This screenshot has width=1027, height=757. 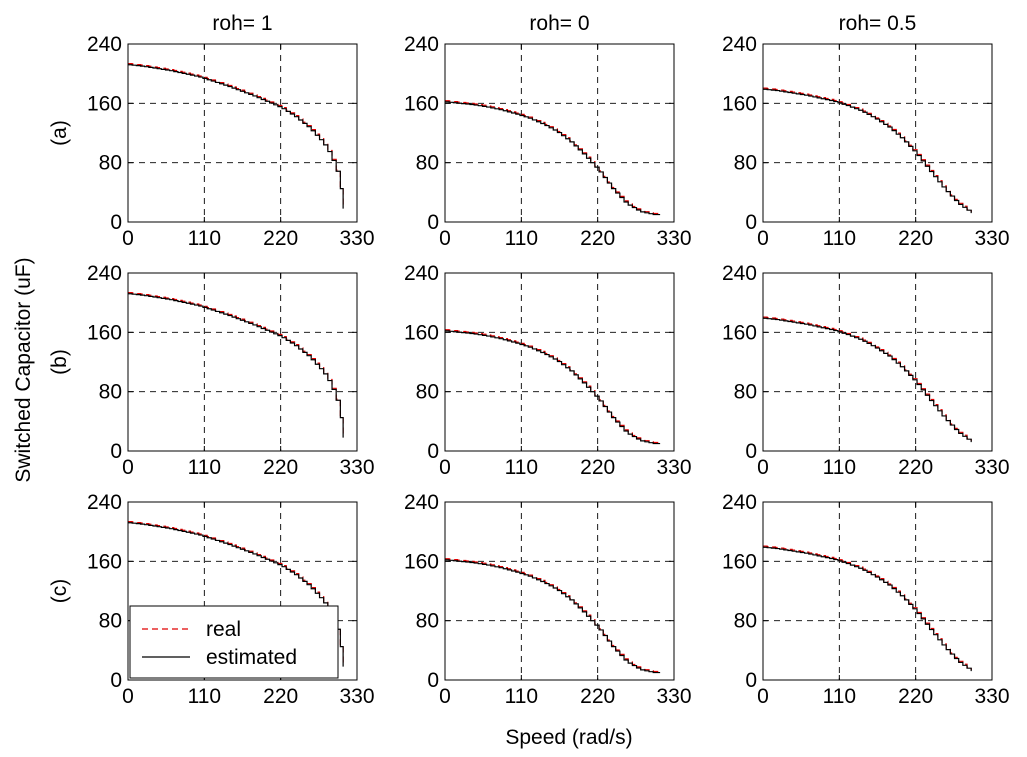 What do you see at coordinates (878, 23) in the screenshot?
I see `column-title: roh= 0.5` at bounding box center [878, 23].